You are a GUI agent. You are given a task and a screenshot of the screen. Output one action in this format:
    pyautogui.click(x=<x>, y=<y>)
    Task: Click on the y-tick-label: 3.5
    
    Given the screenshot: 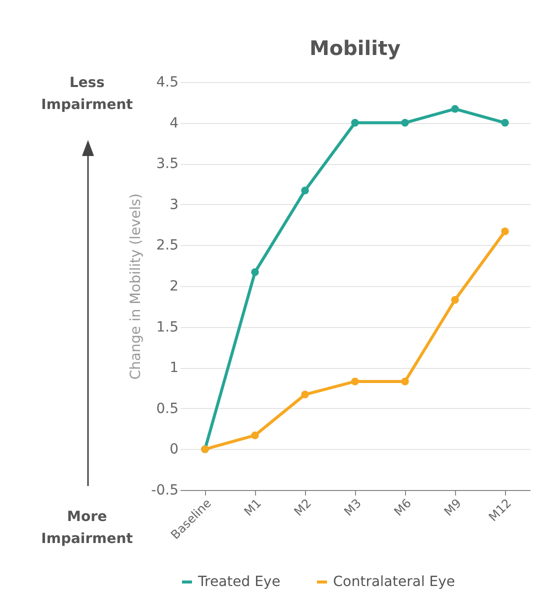 What is the action you would take?
    pyautogui.click(x=167, y=164)
    